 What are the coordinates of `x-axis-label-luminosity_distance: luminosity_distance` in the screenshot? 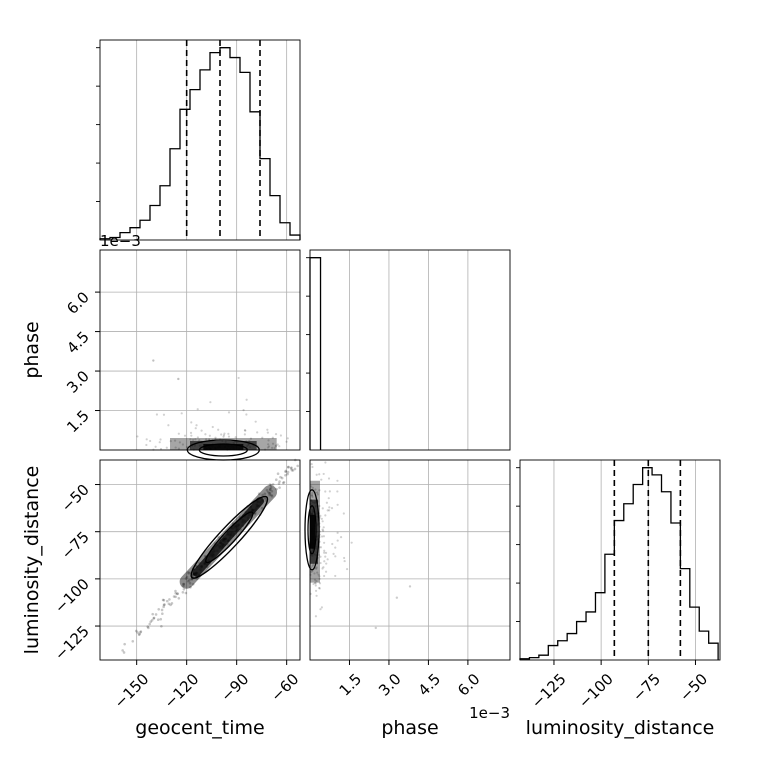 It's located at (620, 728).